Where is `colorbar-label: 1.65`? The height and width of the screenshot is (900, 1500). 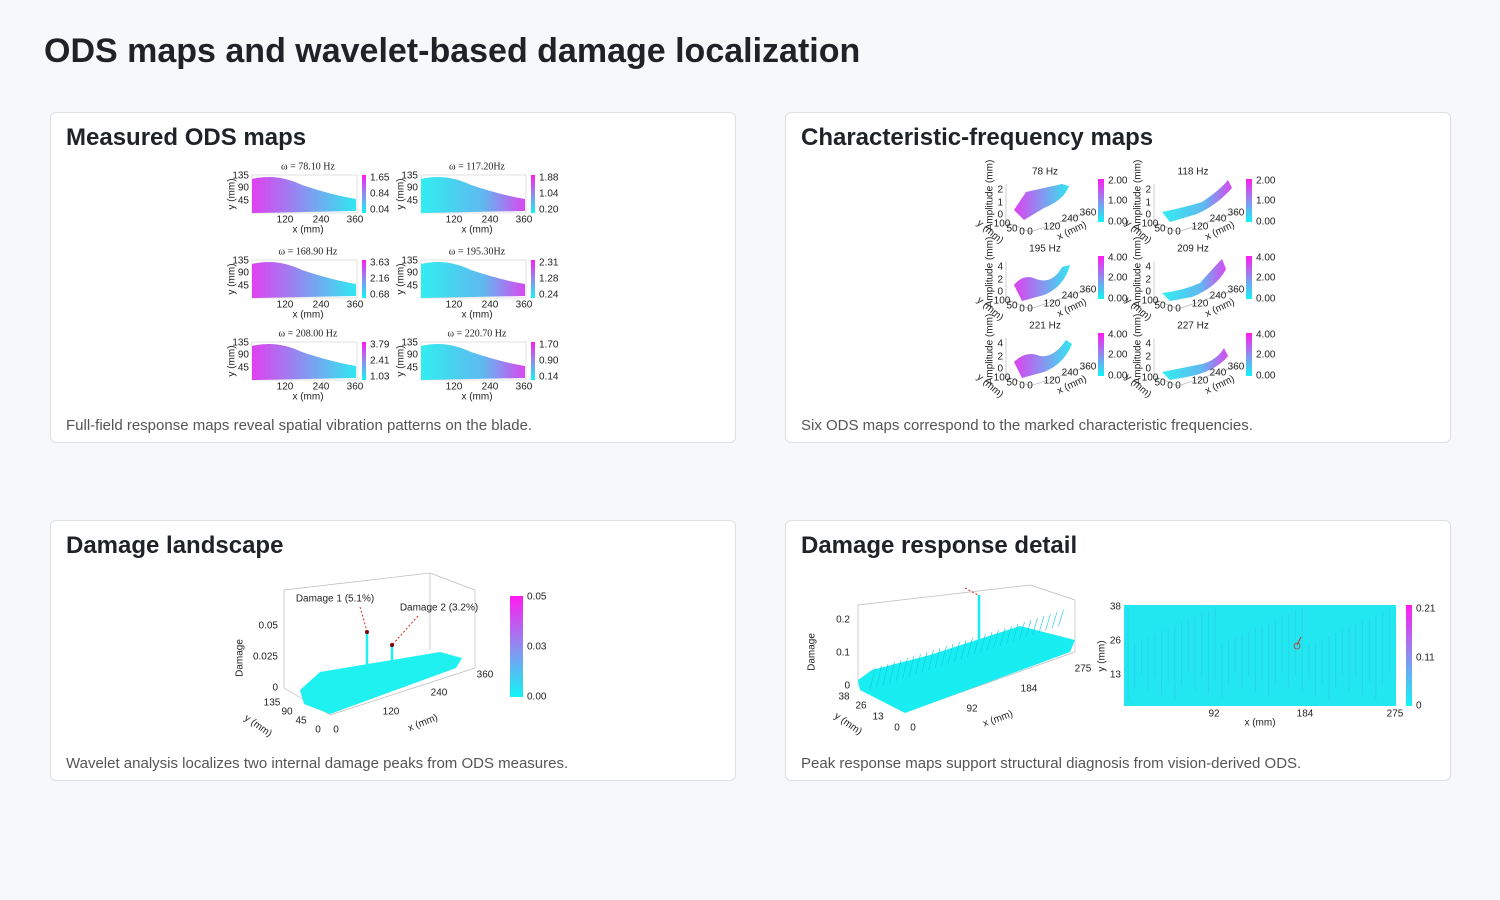 colorbar-label: 1.65 is located at coordinates (380, 178).